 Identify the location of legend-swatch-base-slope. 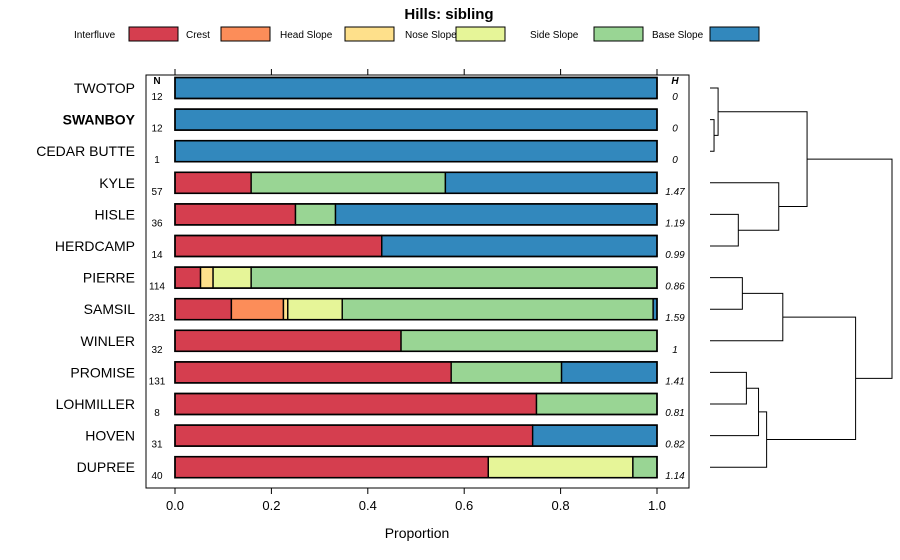
(734, 34).